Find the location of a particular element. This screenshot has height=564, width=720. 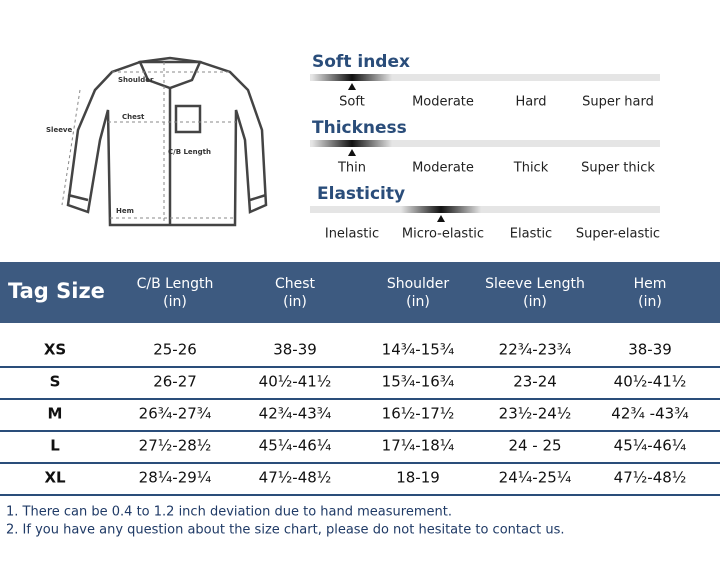

header-cell: Tag Size is located at coordinates (56, 291).